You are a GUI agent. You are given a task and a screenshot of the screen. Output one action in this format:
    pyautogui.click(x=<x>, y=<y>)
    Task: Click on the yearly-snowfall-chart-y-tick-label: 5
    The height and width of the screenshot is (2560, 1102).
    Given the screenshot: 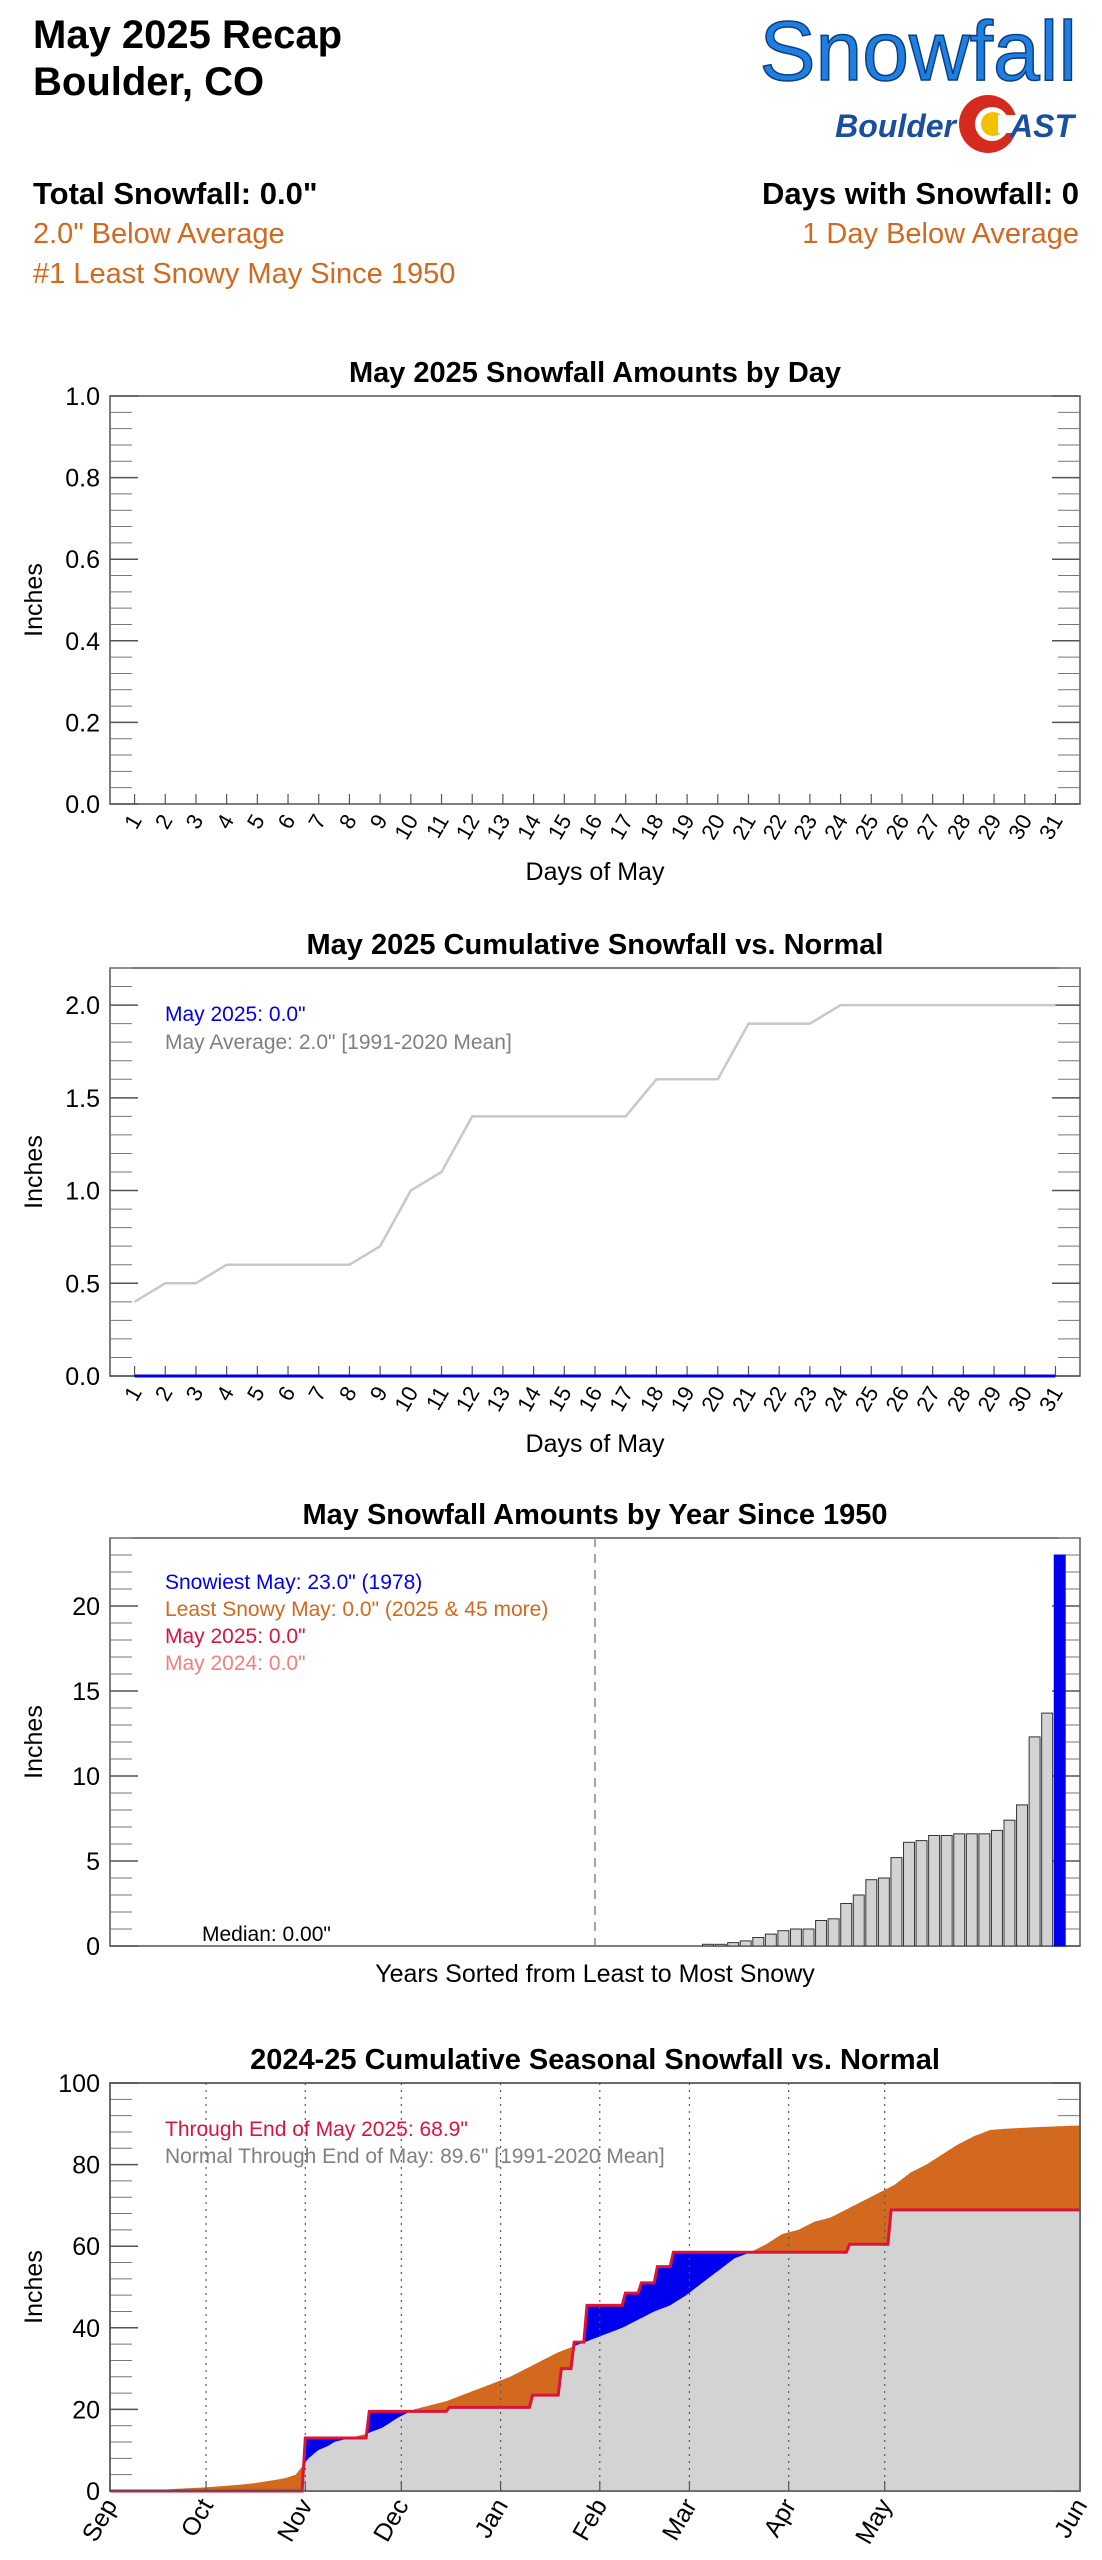 What is the action you would take?
    pyautogui.click(x=93, y=1862)
    